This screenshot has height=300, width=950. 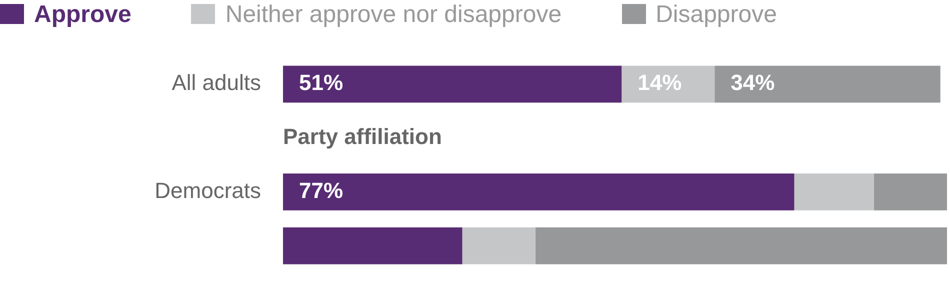 What do you see at coordinates (216, 83) in the screenshot?
I see `y-tick-label: All adults` at bounding box center [216, 83].